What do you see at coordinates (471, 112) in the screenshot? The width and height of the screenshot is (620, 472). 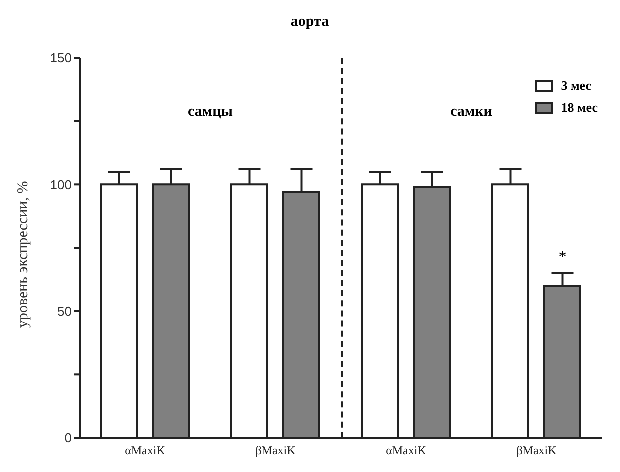 I see `annotation: самки` at bounding box center [471, 112].